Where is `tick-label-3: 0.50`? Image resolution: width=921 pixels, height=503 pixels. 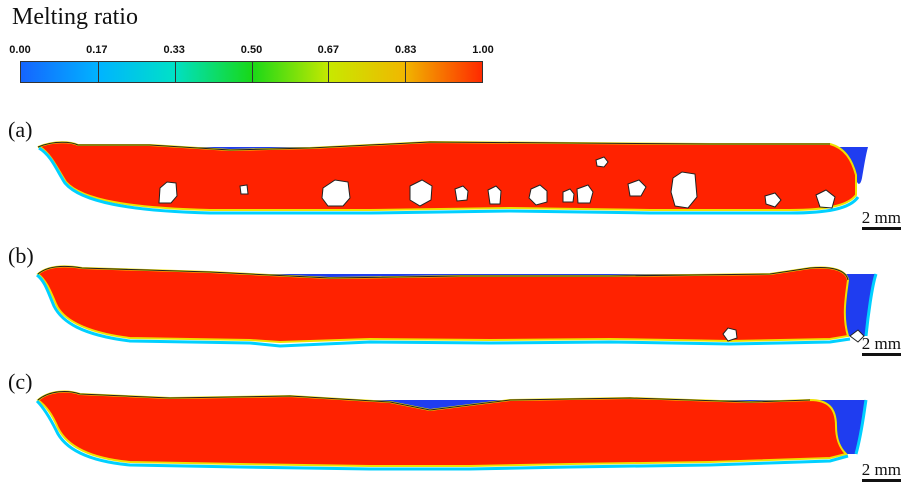 tick-label-3: 0.50 is located at coordinates (251, 50).